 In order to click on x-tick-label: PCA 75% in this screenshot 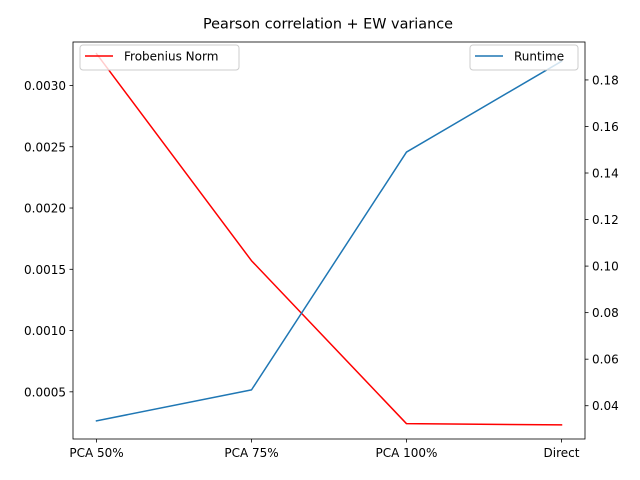, I will do `click(251, 453)`.